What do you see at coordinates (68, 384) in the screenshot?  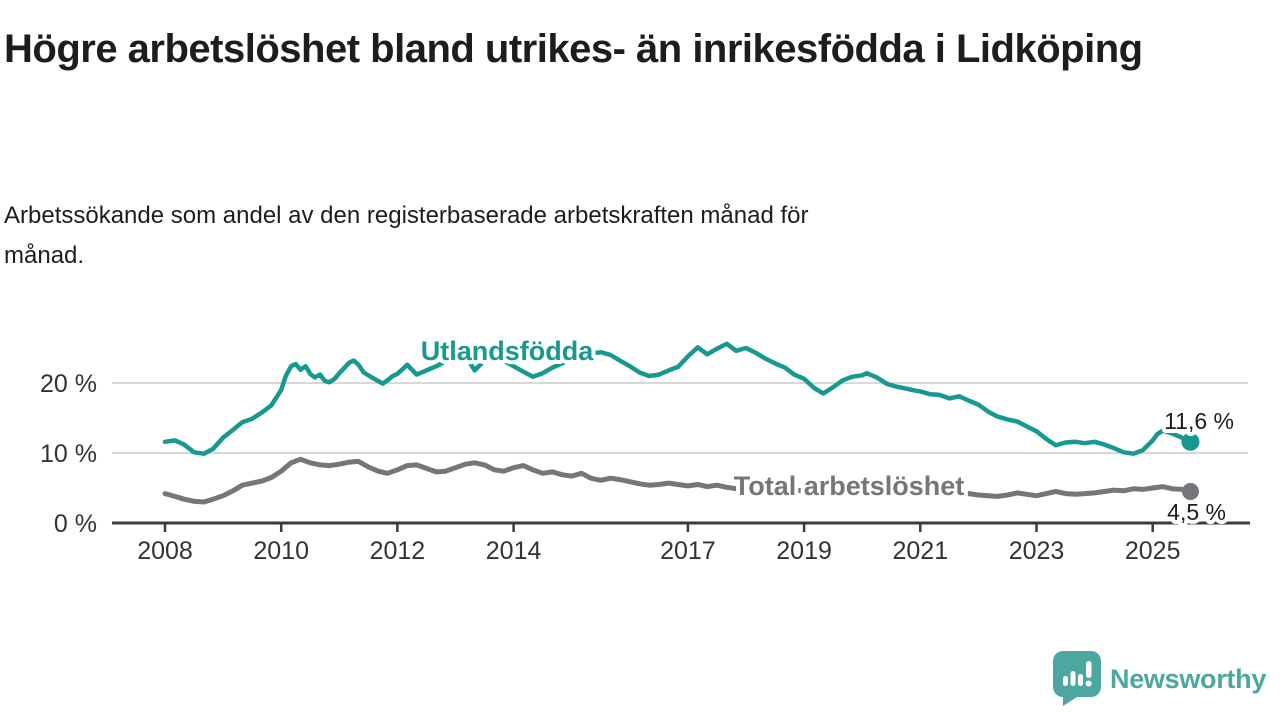 I see `y-tick-label: 20 %` at bounding box center [68, 384].